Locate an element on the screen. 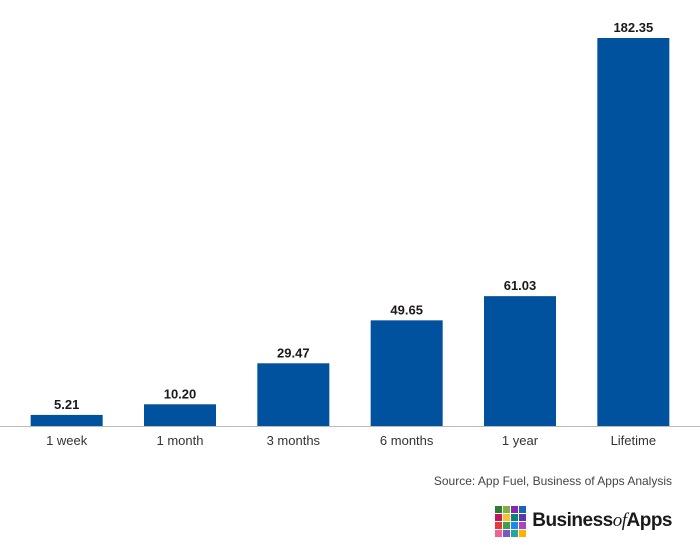 This screenshot has width=700, height=550. logo-grid-icon is located at coordinates (511, 521).